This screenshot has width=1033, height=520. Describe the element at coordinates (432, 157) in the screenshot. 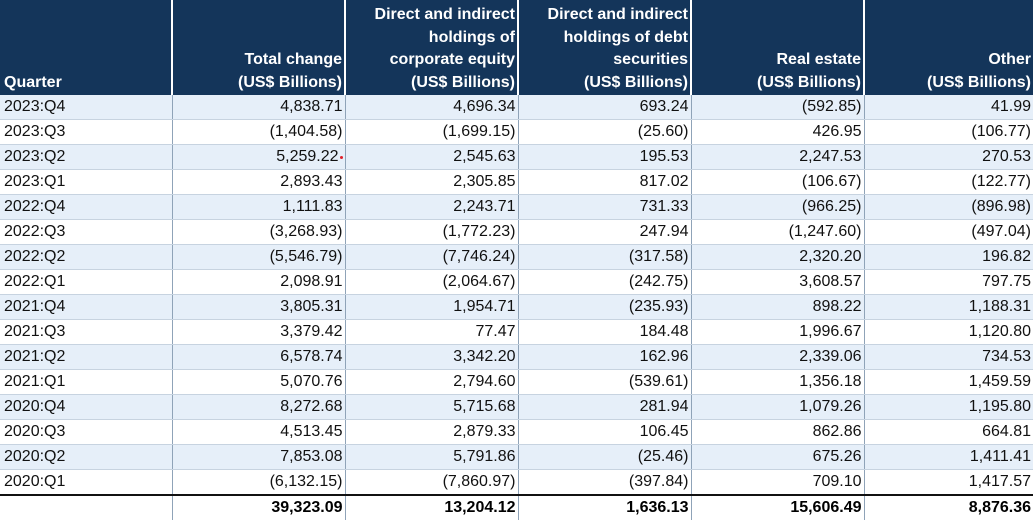

I see `corporate-equity-cell: 2,545.63` at that location.